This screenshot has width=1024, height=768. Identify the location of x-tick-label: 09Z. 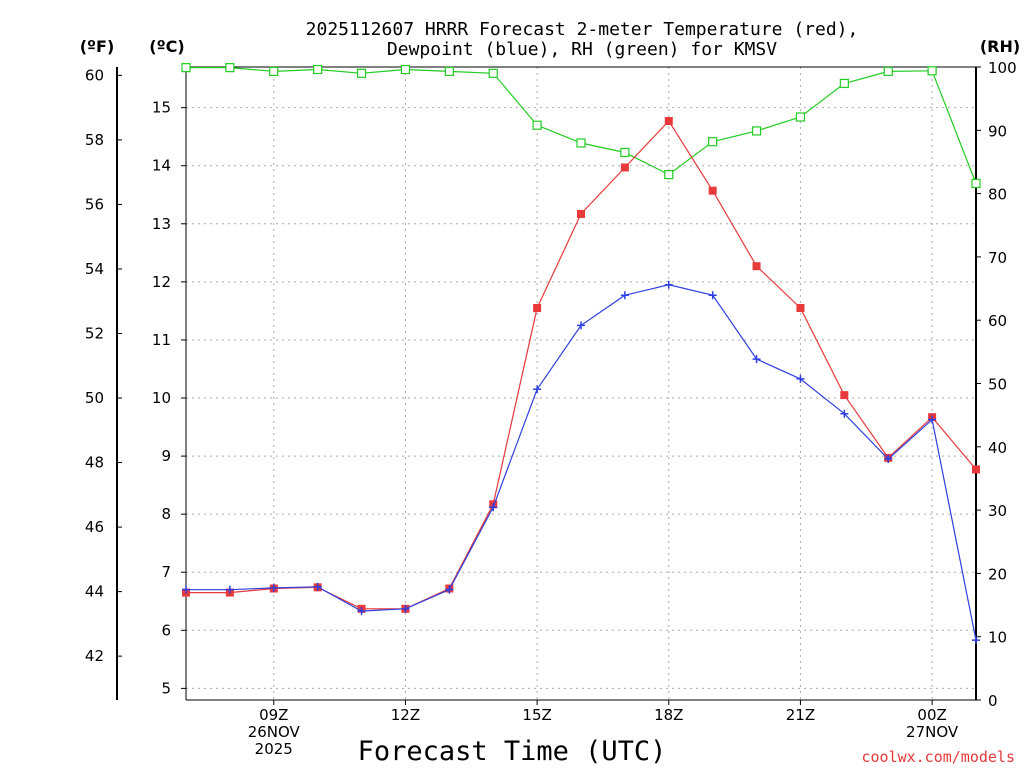
(273, 715).